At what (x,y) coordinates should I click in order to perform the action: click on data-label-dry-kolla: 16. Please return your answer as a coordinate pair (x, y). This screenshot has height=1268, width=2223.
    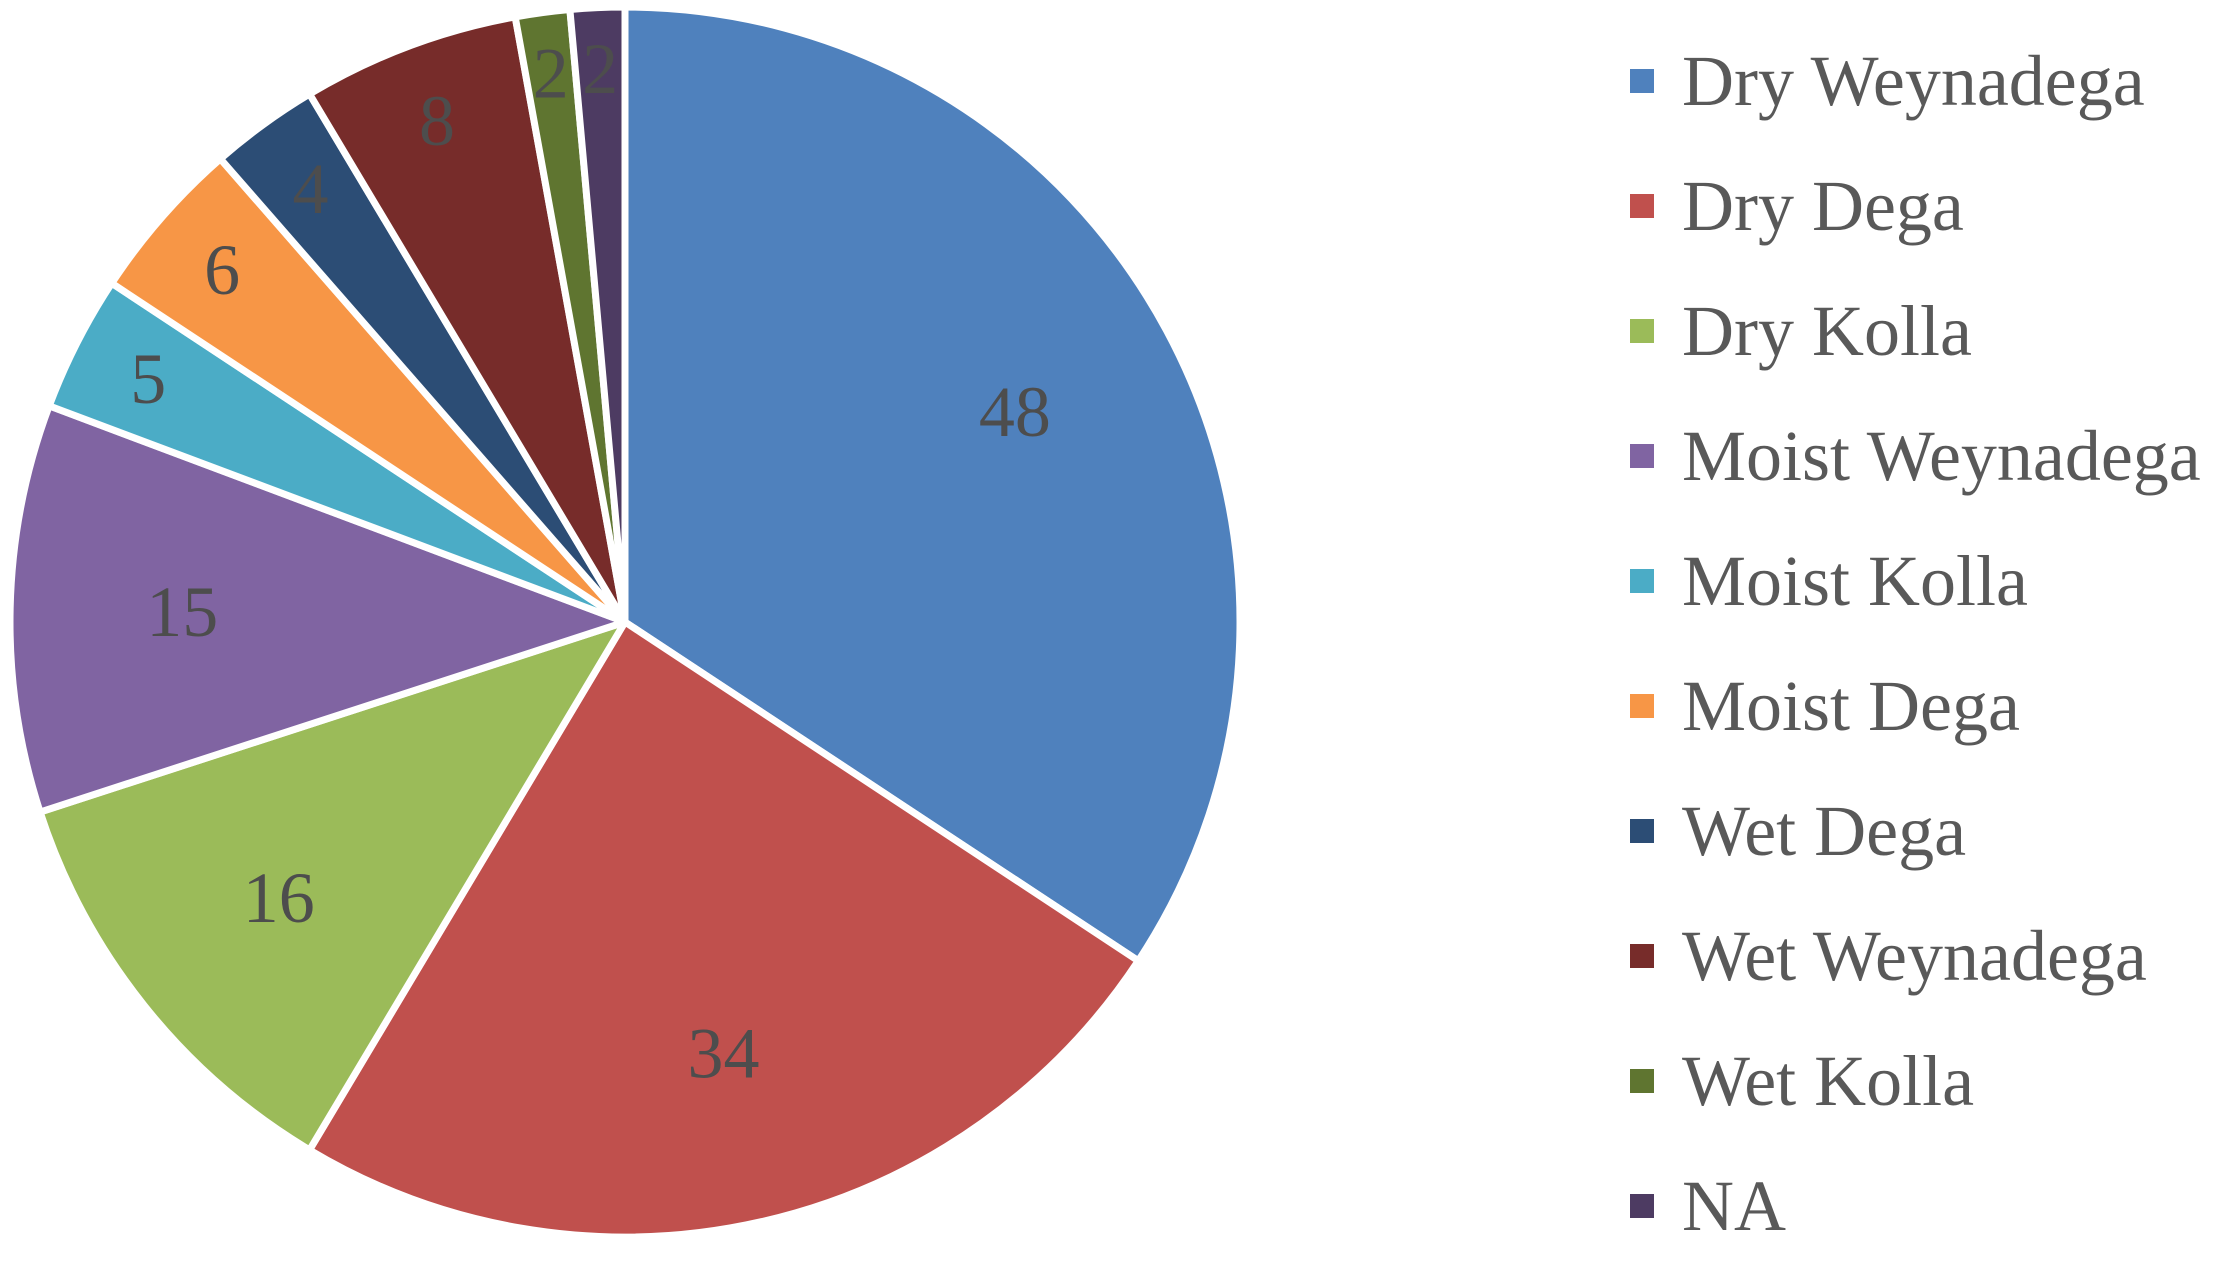
    Looking at the image, I should click on (279, 898).